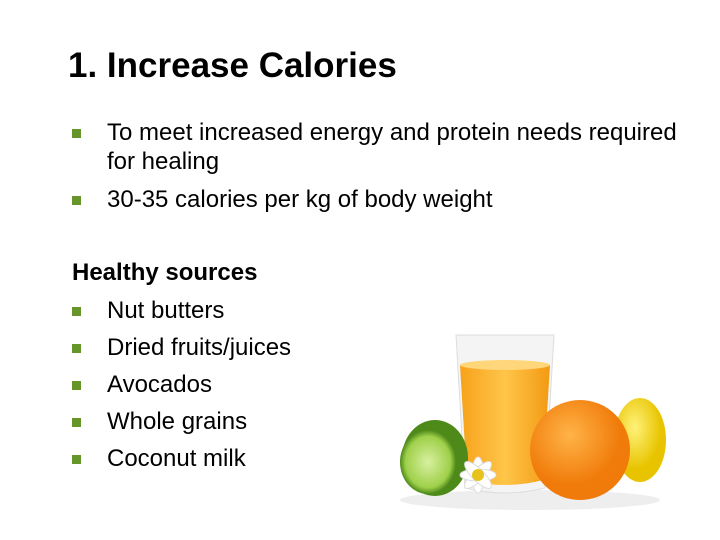 The width and height of the screenshot is (720, 540). I want to click on source-item: Nut butters, so click(166, 310).